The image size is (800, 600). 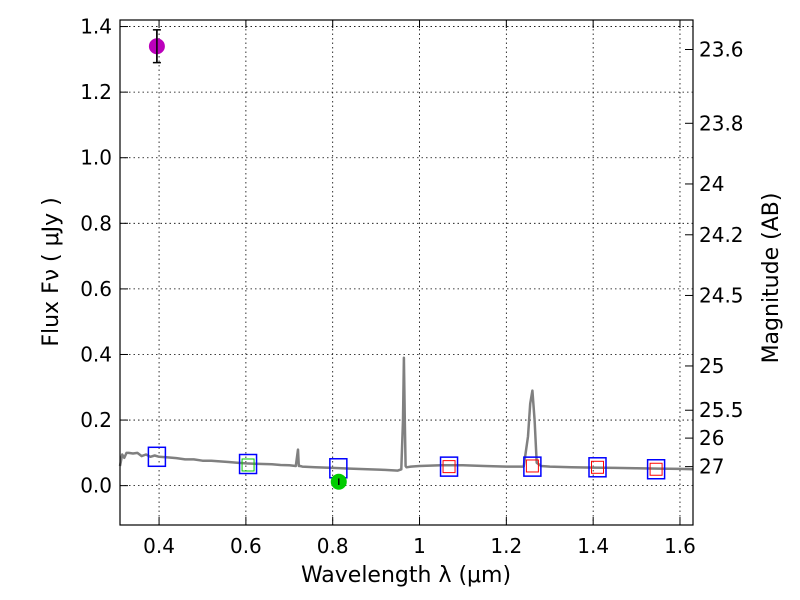 I want to click on x-tick-label: 1.6, so click(x=680, y=546).